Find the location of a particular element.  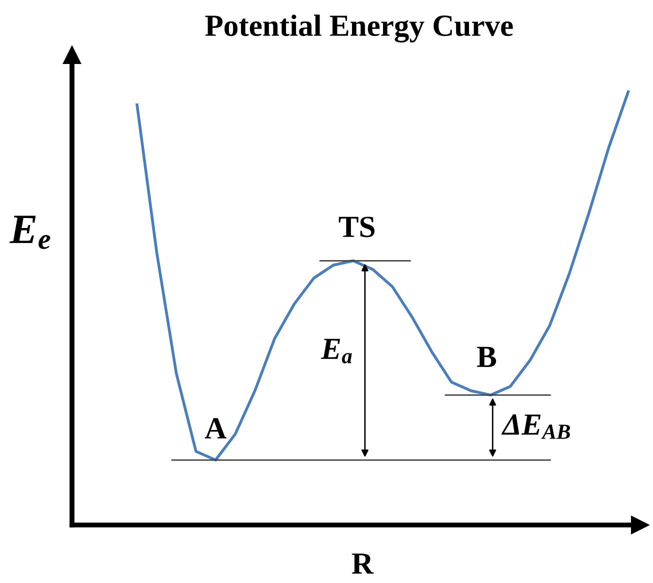

x-axis-title: R is located at coordinates (363, 564).